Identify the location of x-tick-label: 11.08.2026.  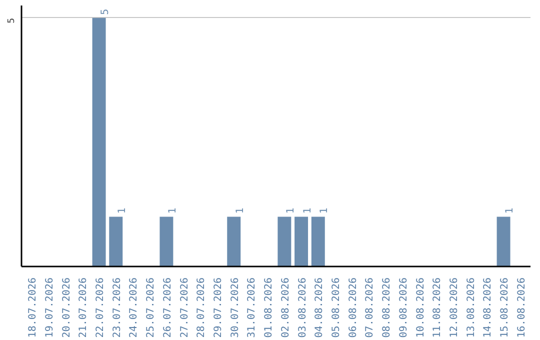
(438, 307).